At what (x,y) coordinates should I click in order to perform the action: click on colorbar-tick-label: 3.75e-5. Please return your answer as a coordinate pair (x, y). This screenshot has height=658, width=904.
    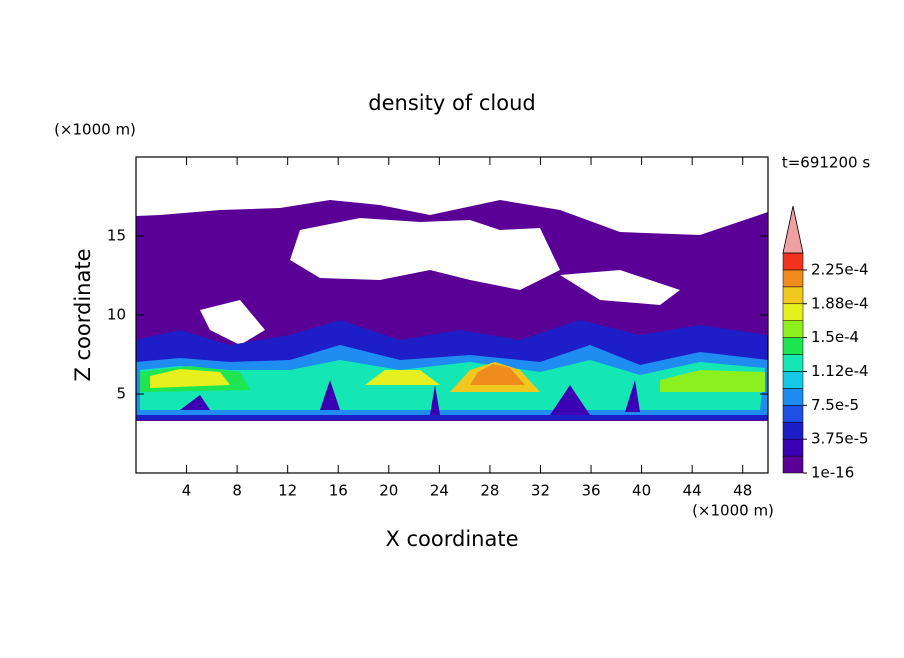
    Looking at the image, I should click on (840, 439).